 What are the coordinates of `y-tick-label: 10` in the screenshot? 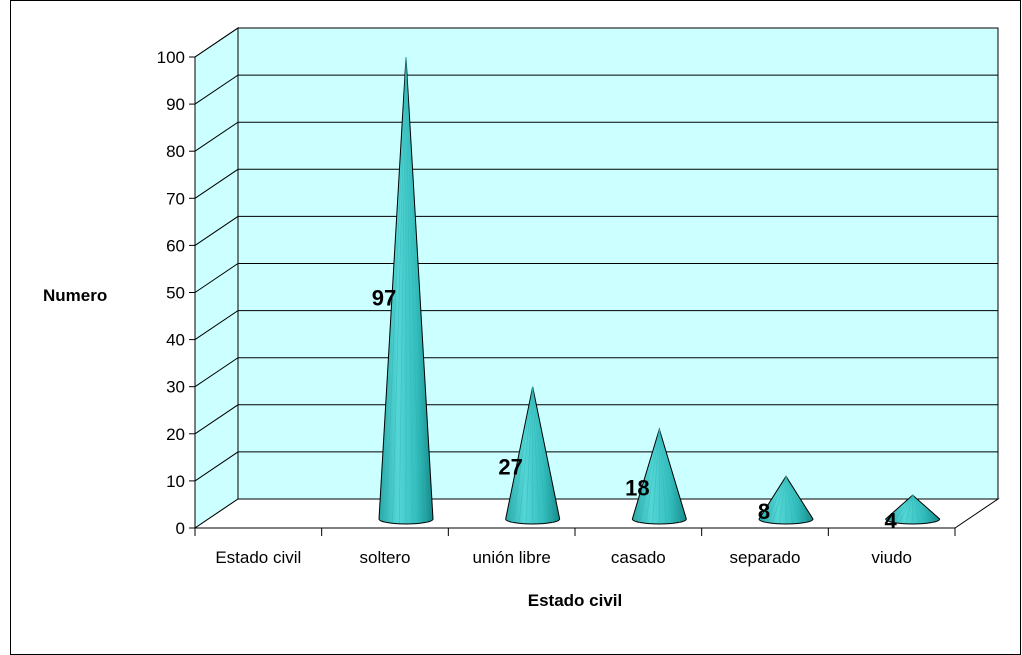 It's located at (175, 481).